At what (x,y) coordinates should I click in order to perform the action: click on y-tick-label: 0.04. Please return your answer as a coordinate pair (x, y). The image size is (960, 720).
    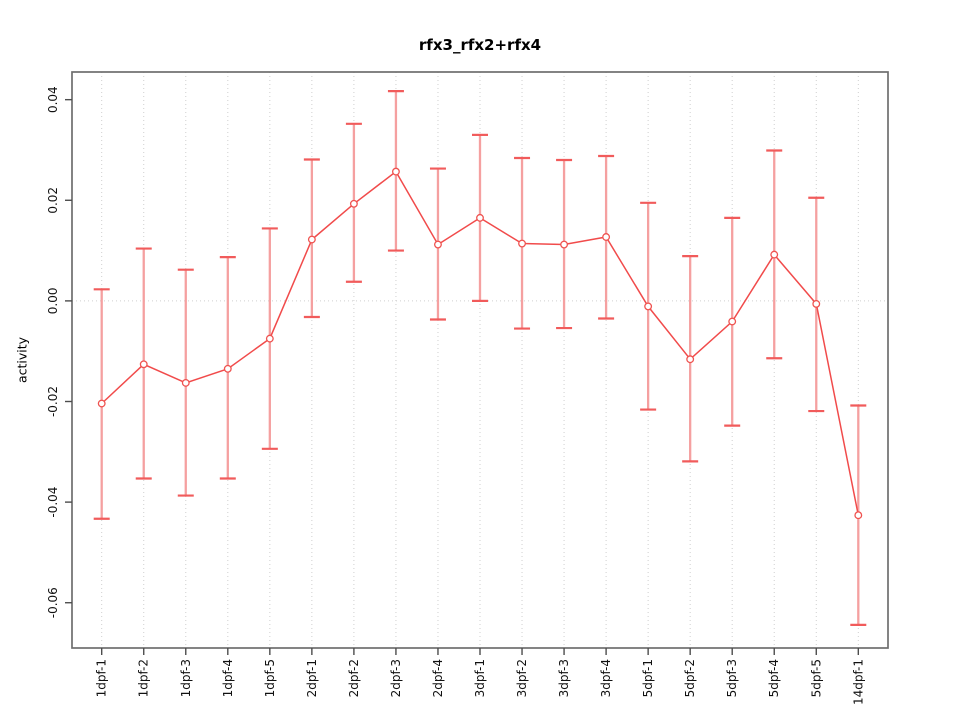
    Looking at the image, I should click on (53, 99).